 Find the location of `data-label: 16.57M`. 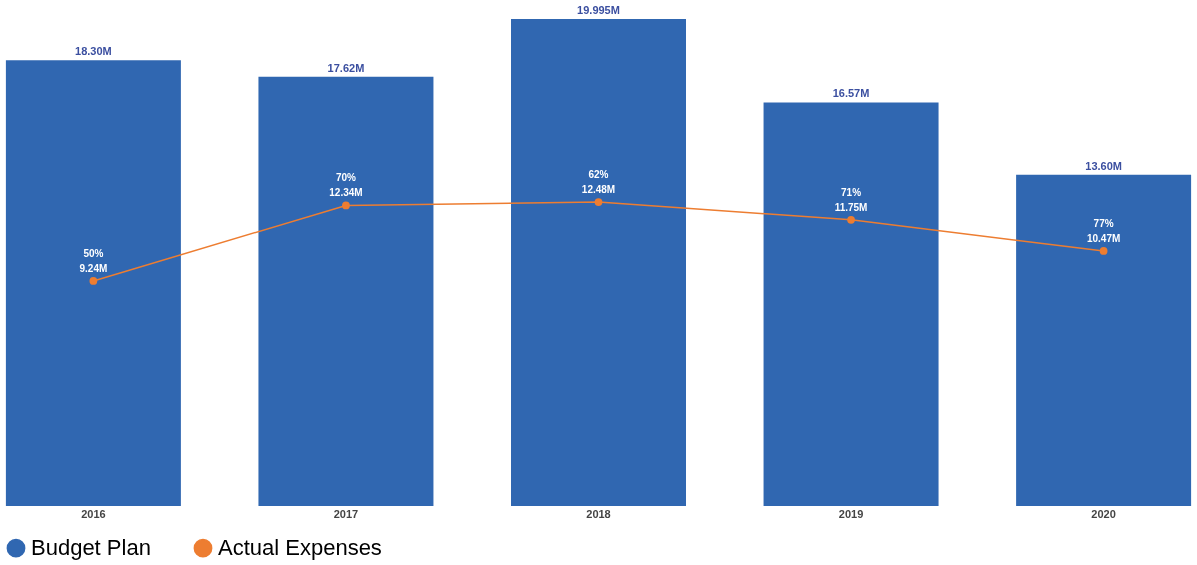

data-label: 16.57M is located at coordinates (851, 93).